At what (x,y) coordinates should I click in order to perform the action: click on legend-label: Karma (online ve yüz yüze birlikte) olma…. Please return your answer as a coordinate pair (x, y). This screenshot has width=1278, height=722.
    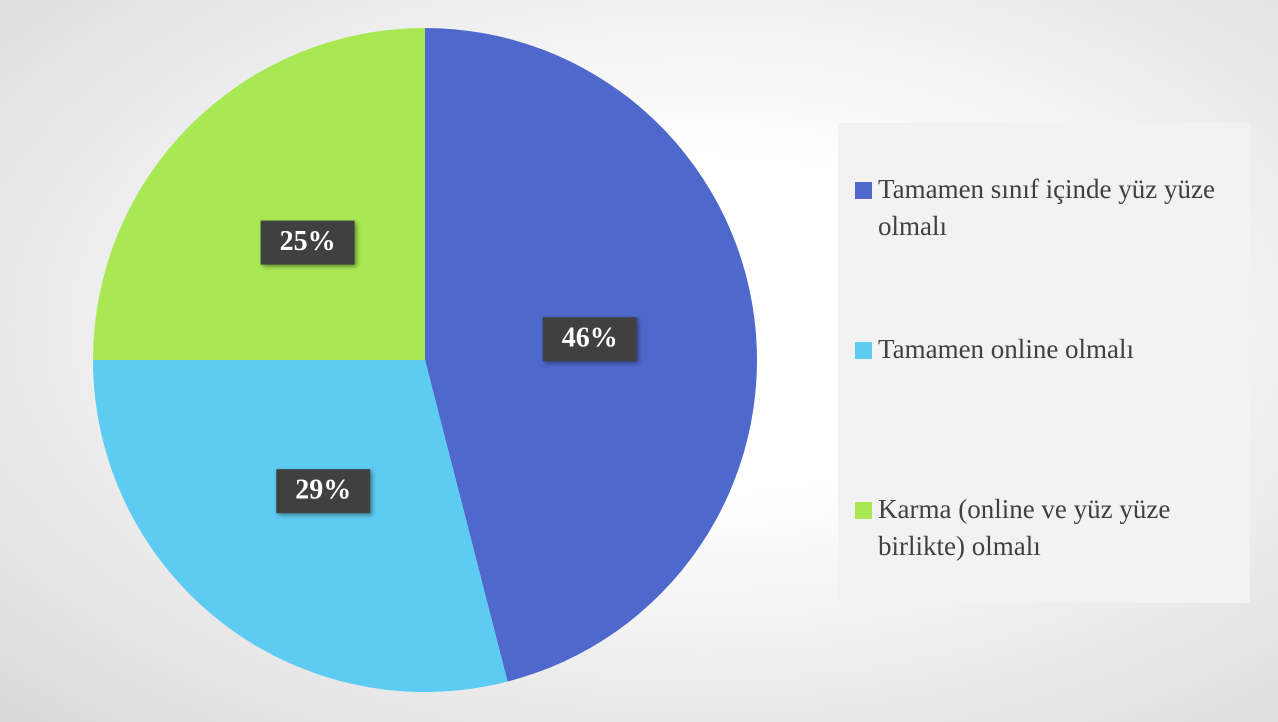
    Looking at the image, I should click on (1024, 527).